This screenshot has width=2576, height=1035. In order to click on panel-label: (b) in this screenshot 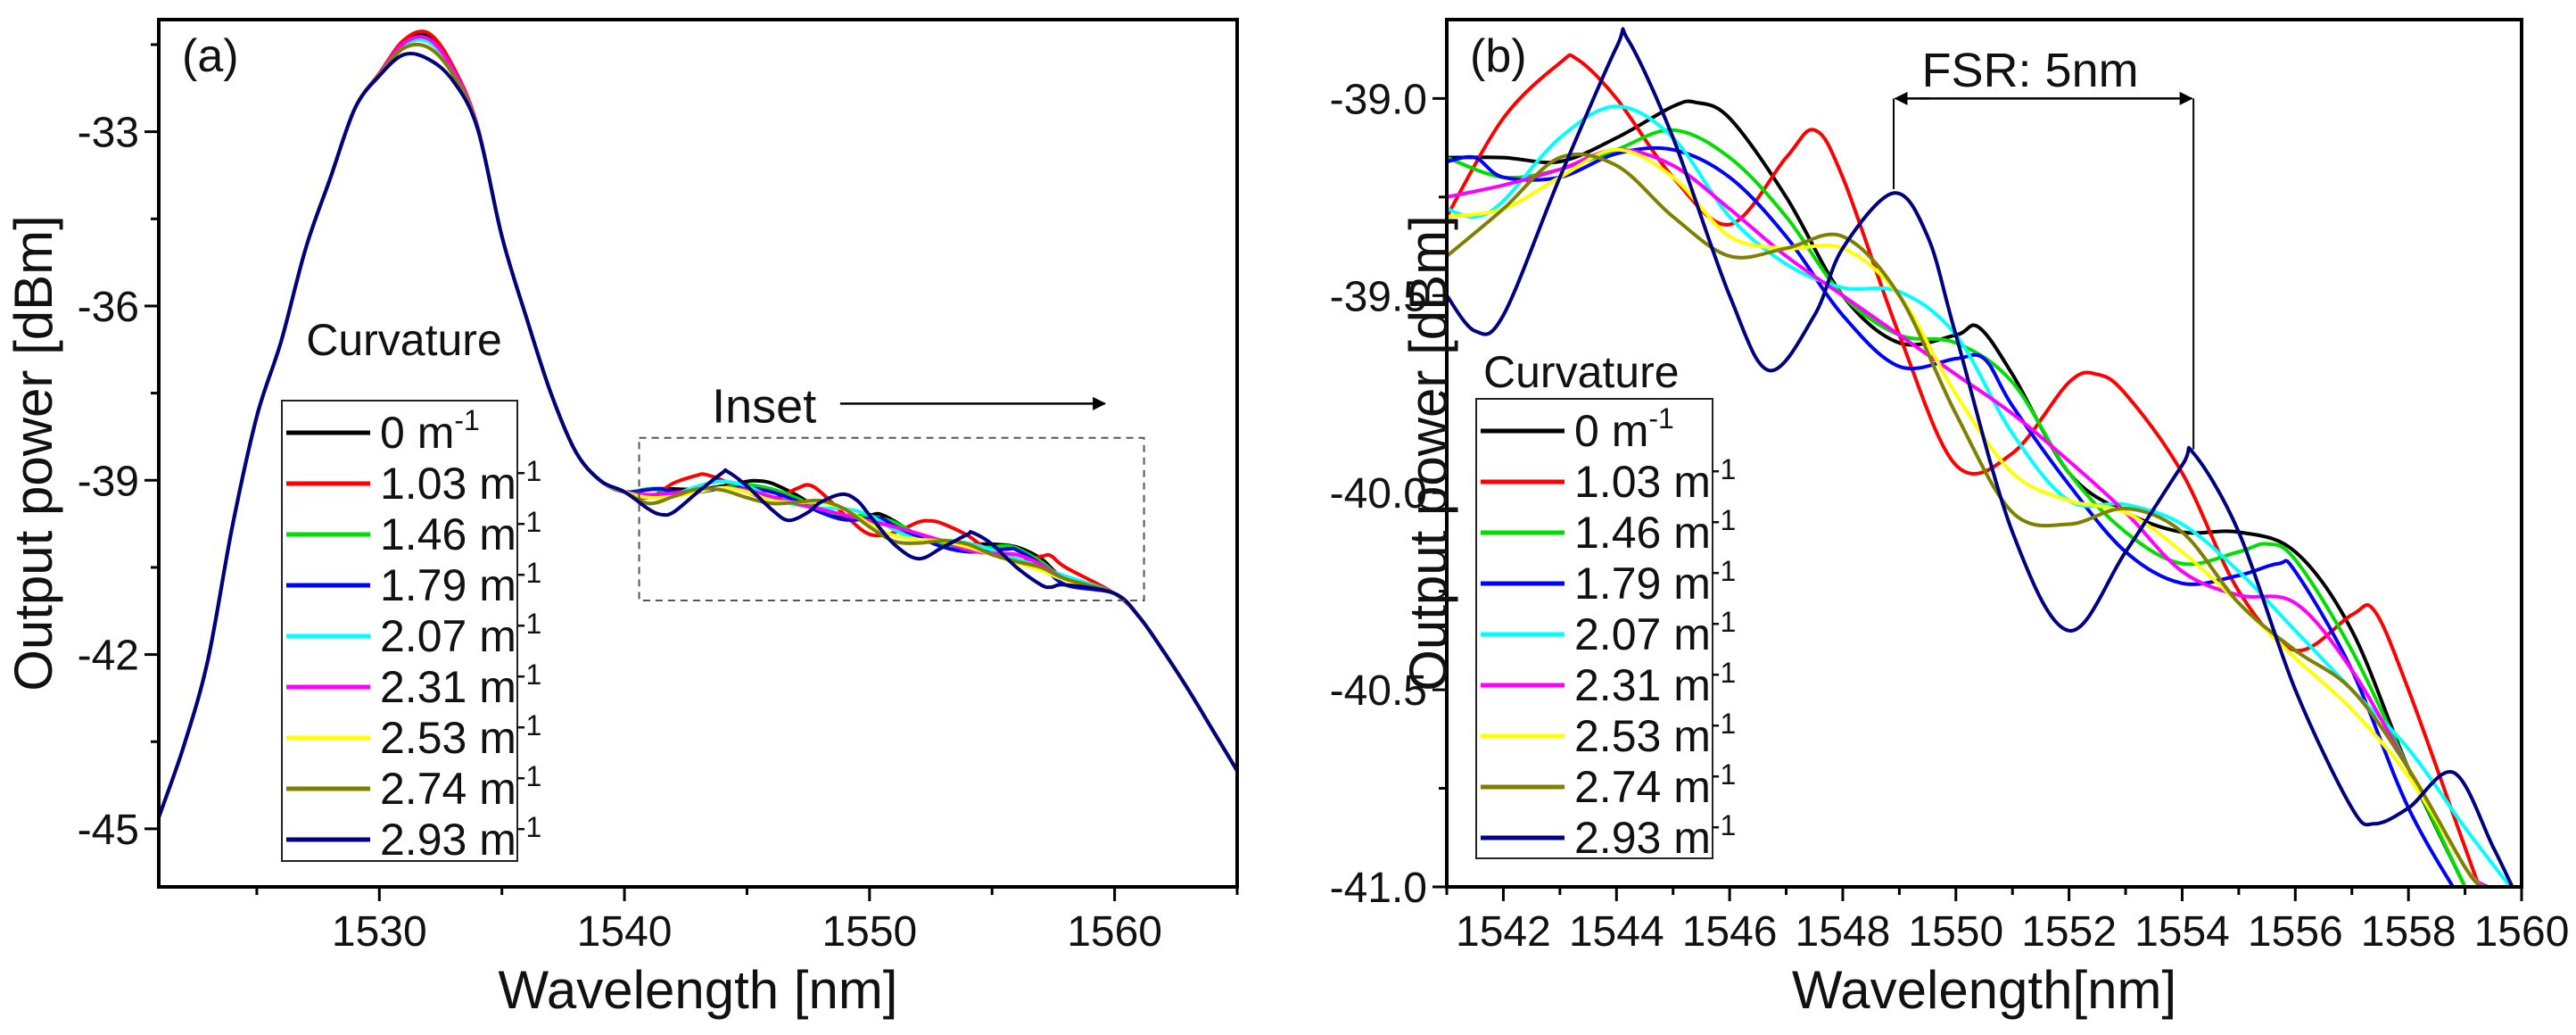, I will do `click(1499, 56)`.